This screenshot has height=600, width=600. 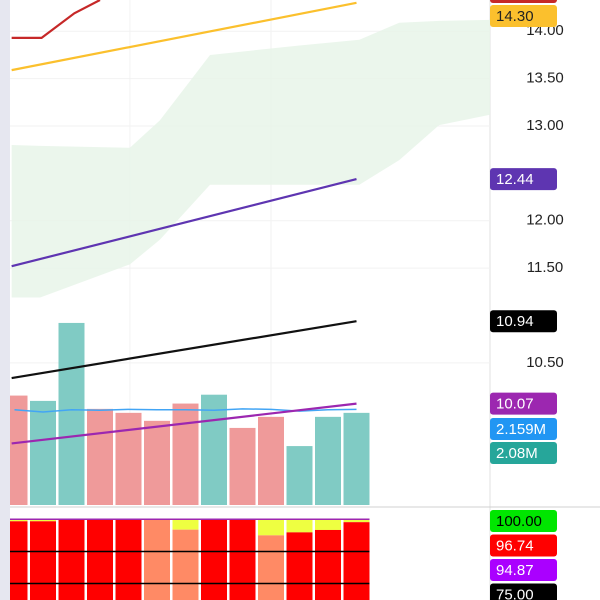 I want to click on price-badge: 75.00, so click(x=523, y=591).